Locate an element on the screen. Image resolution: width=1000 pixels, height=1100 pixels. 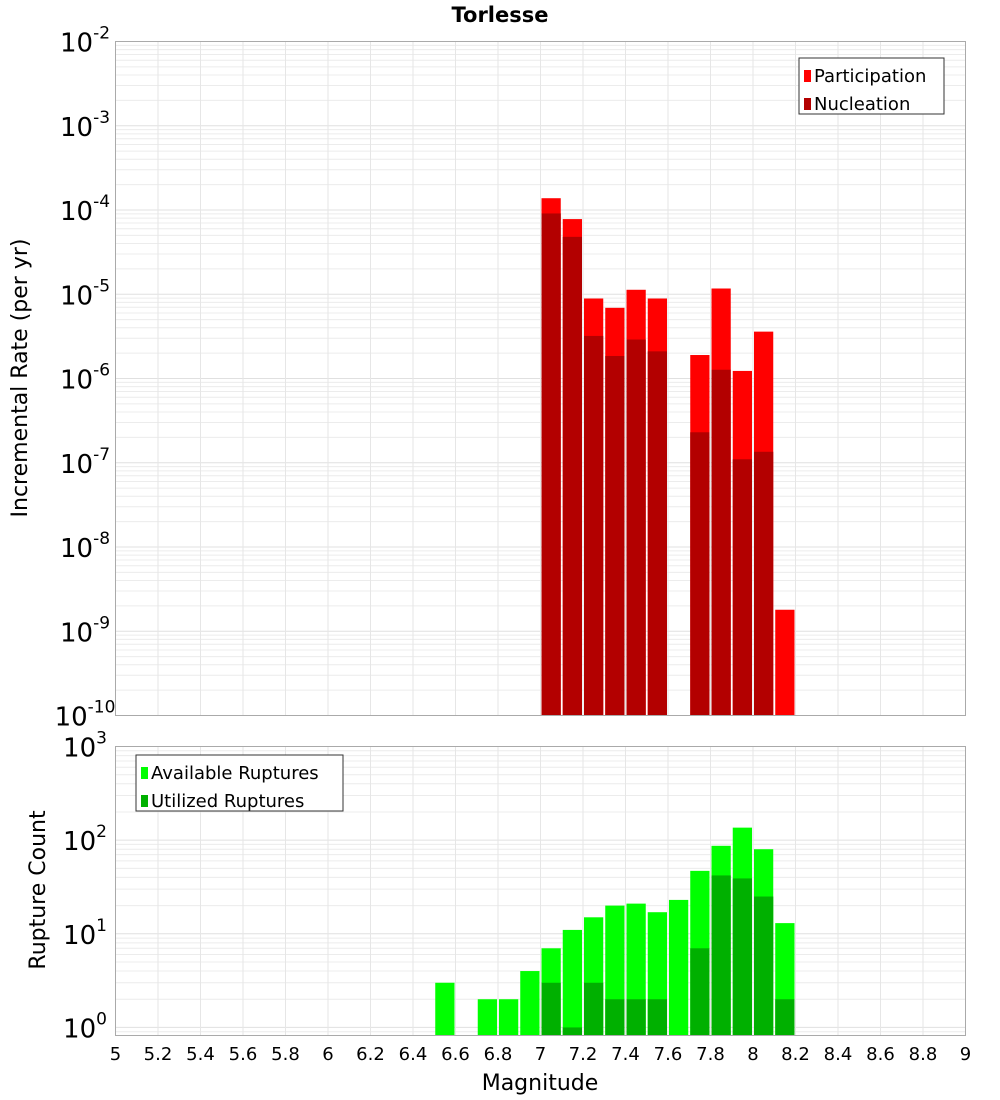
x-tick-label: 5.8 is located at coordinates (285, 1054).